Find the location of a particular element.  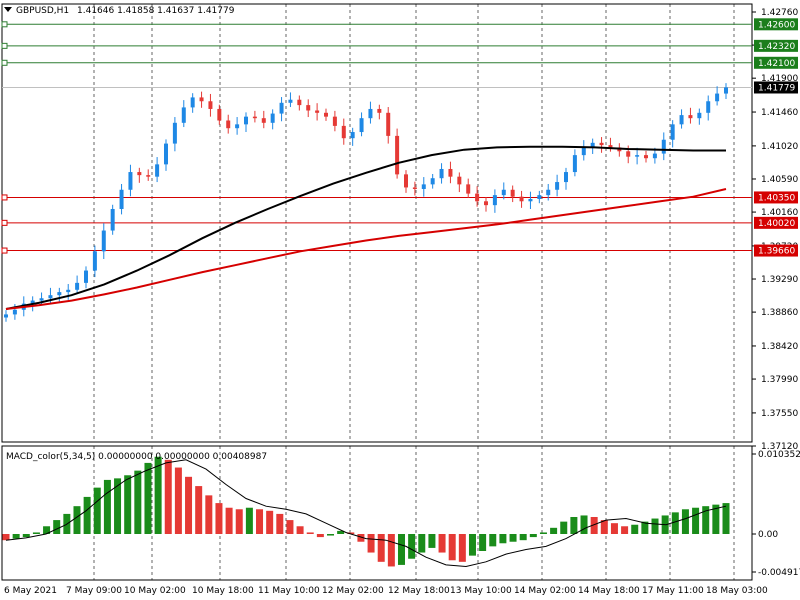

price-tick-label: 1.40160 is located at coordinates (779, 213).